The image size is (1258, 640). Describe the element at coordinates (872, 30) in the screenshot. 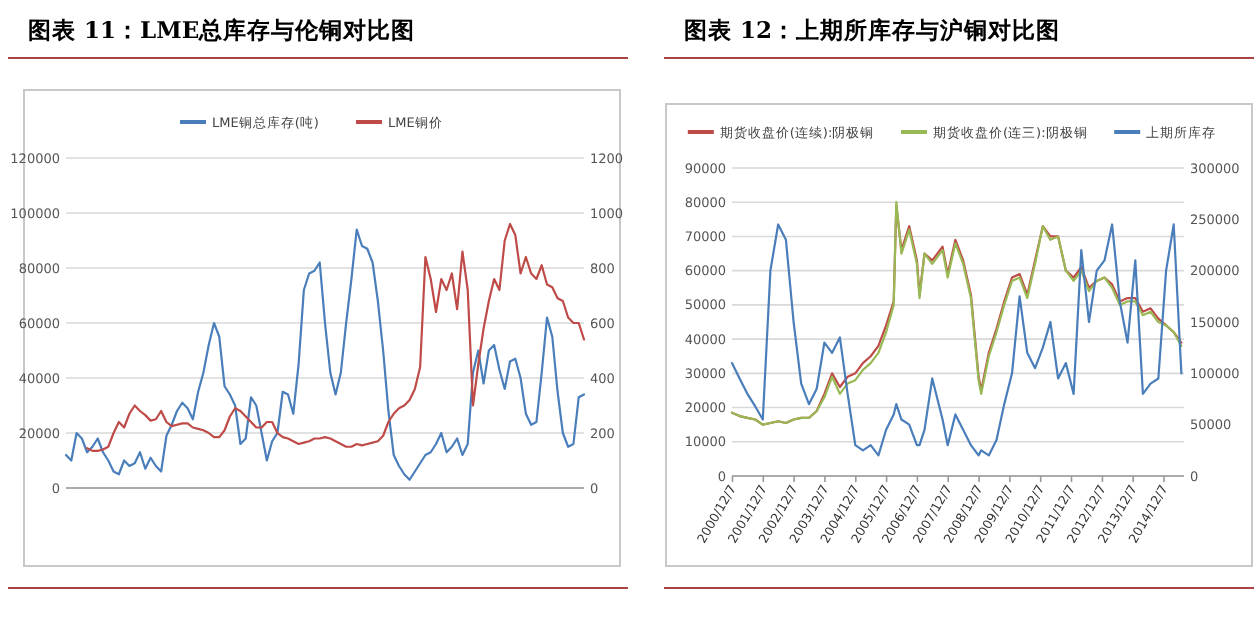

I see `chart-title: 图表 12：上期所库存与沪铜对比图` at that location.